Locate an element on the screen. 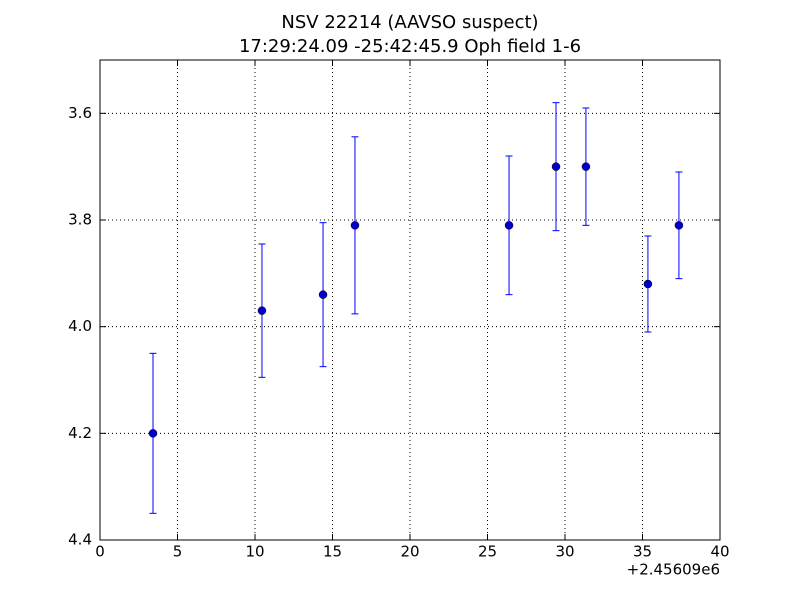 The image size is (800, 600). y-tick-label: 4.2 is located at coordinates (80, 433).